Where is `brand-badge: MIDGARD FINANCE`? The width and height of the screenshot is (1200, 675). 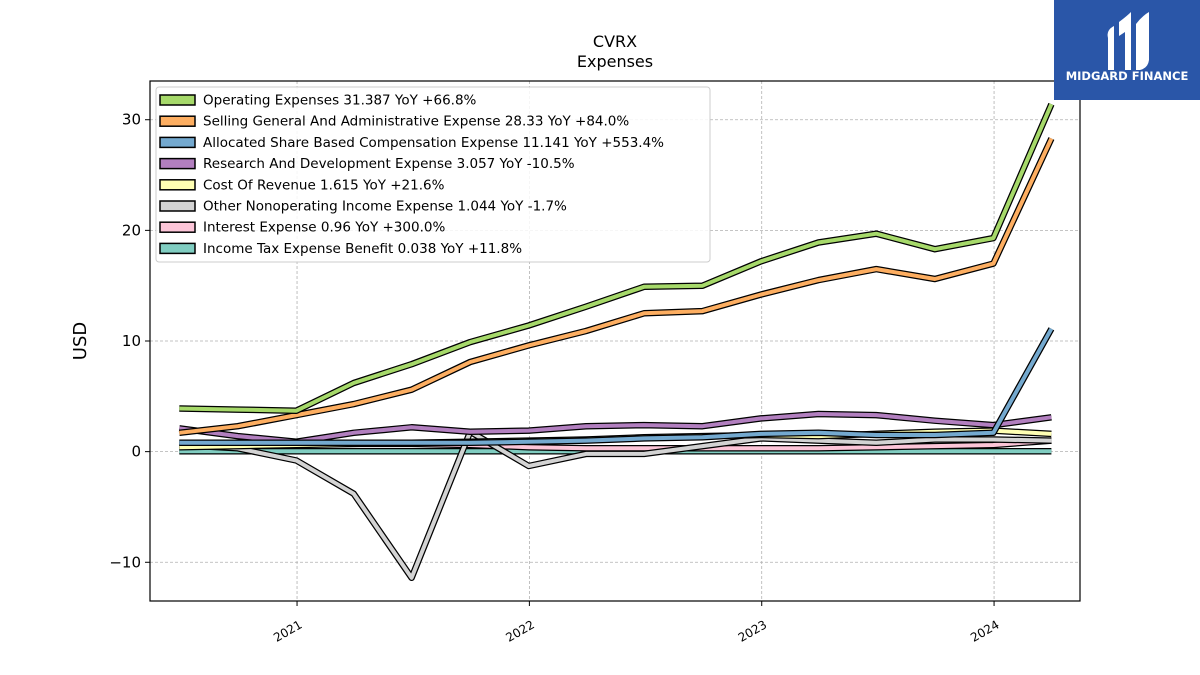
brand-badge: MIDGARD FINANCE is located at coordinates (1127, 50).